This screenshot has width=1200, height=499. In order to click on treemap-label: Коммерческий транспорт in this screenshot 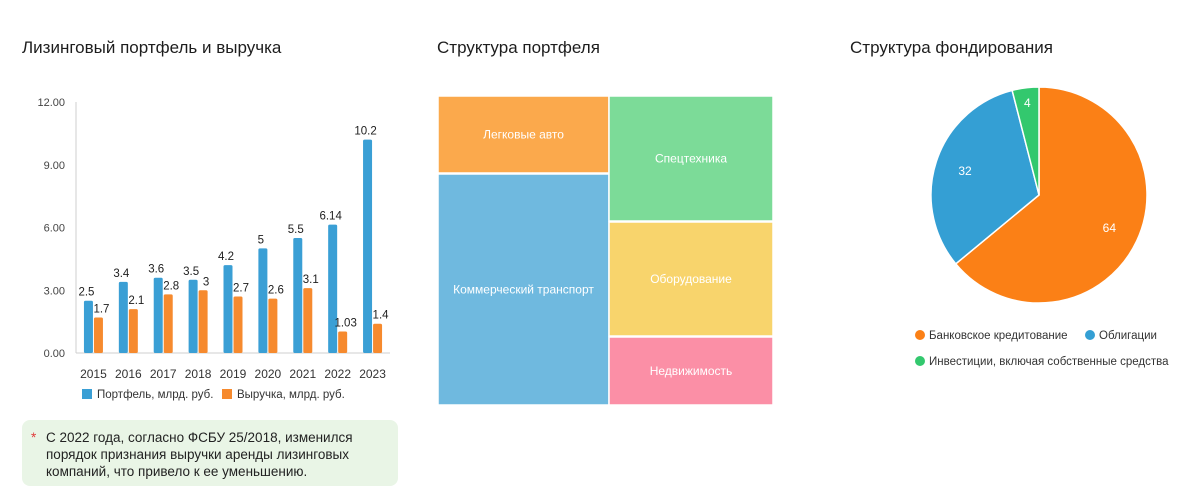, I will do `click(523, 290)`.